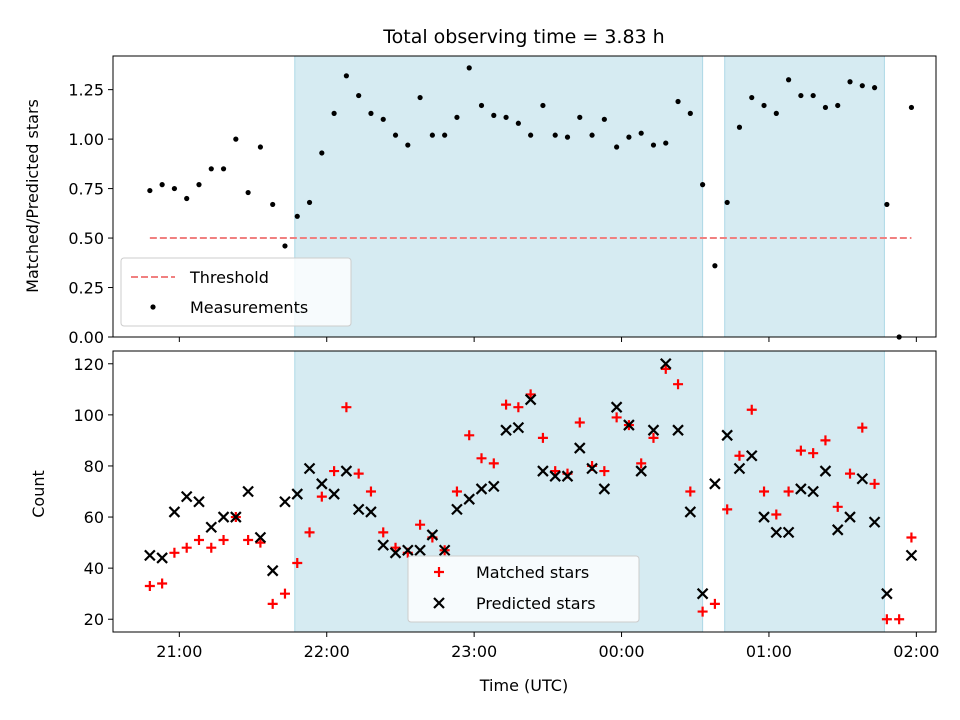 The image size is (960, 720). I want to click on x-tick-label: 21:00, so click(179, 651).